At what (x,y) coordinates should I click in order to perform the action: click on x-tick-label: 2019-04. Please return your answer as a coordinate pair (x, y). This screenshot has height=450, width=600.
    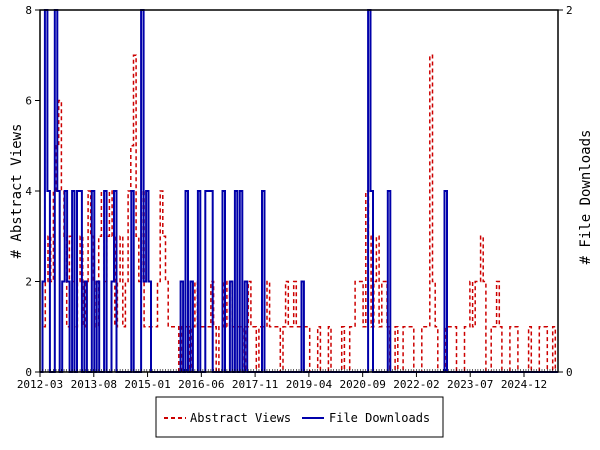
    Looking at the image, I should click on (309, 384).